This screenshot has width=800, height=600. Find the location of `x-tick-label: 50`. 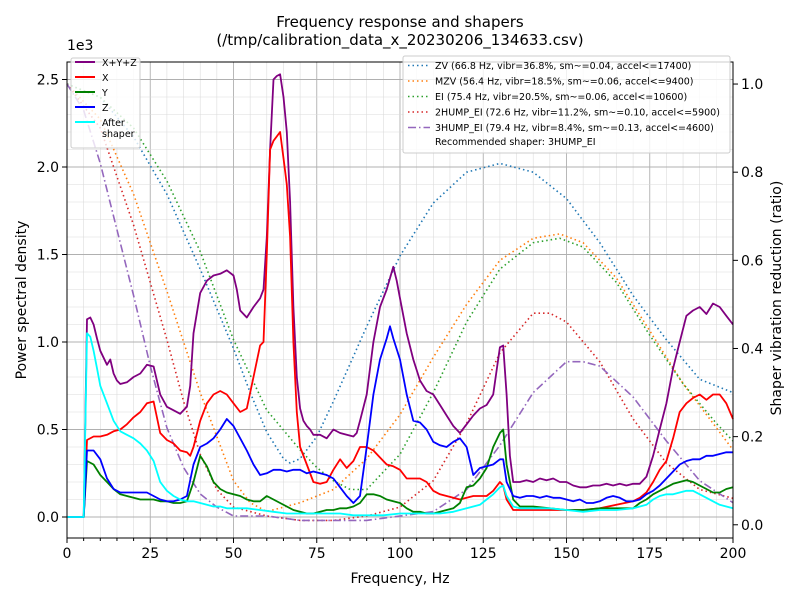

x-tick-label: 50 is located at coordinates (234, 554).